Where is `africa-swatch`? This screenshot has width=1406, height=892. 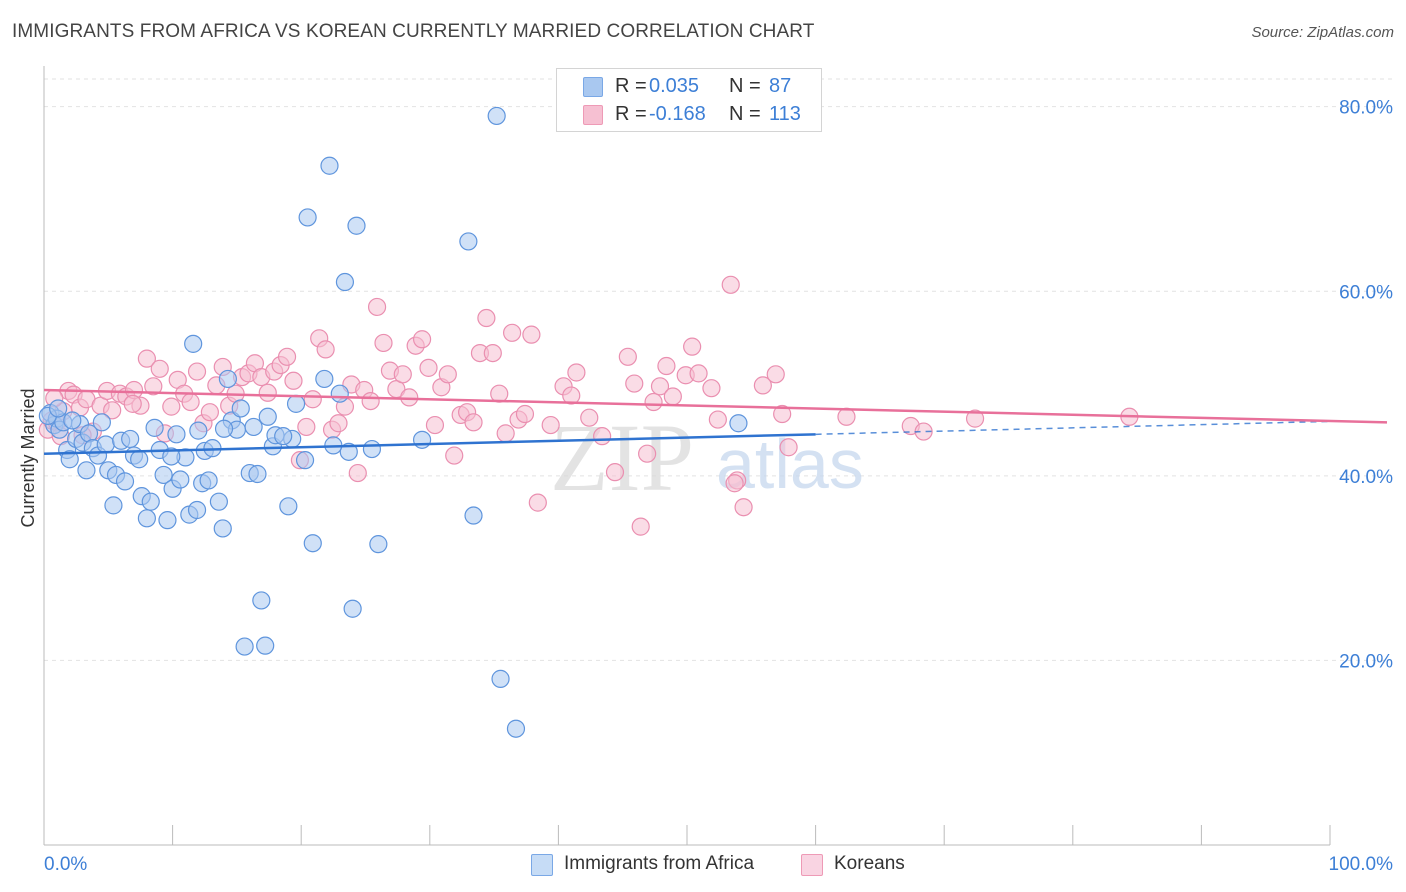 africa-swatch is located at coordinates (593, 87).